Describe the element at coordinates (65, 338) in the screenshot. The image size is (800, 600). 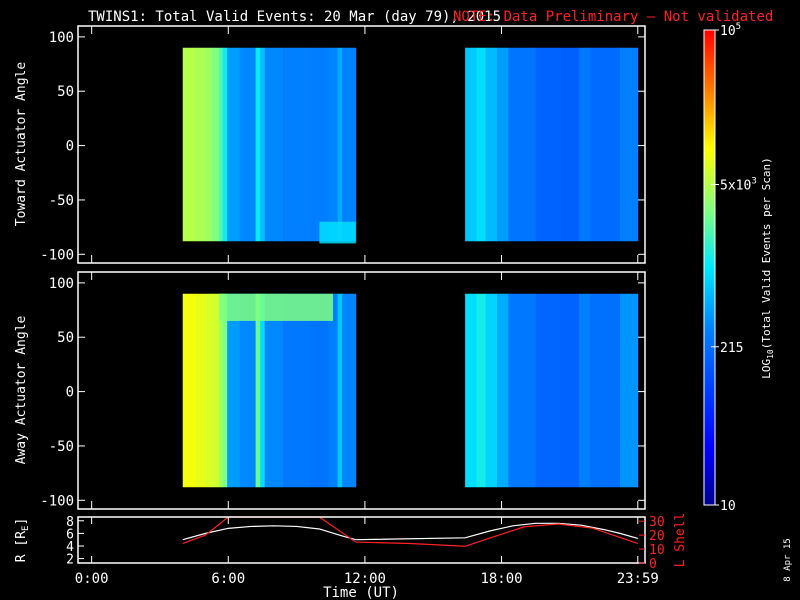
I see `away-y-tick-label: 50` at that location.